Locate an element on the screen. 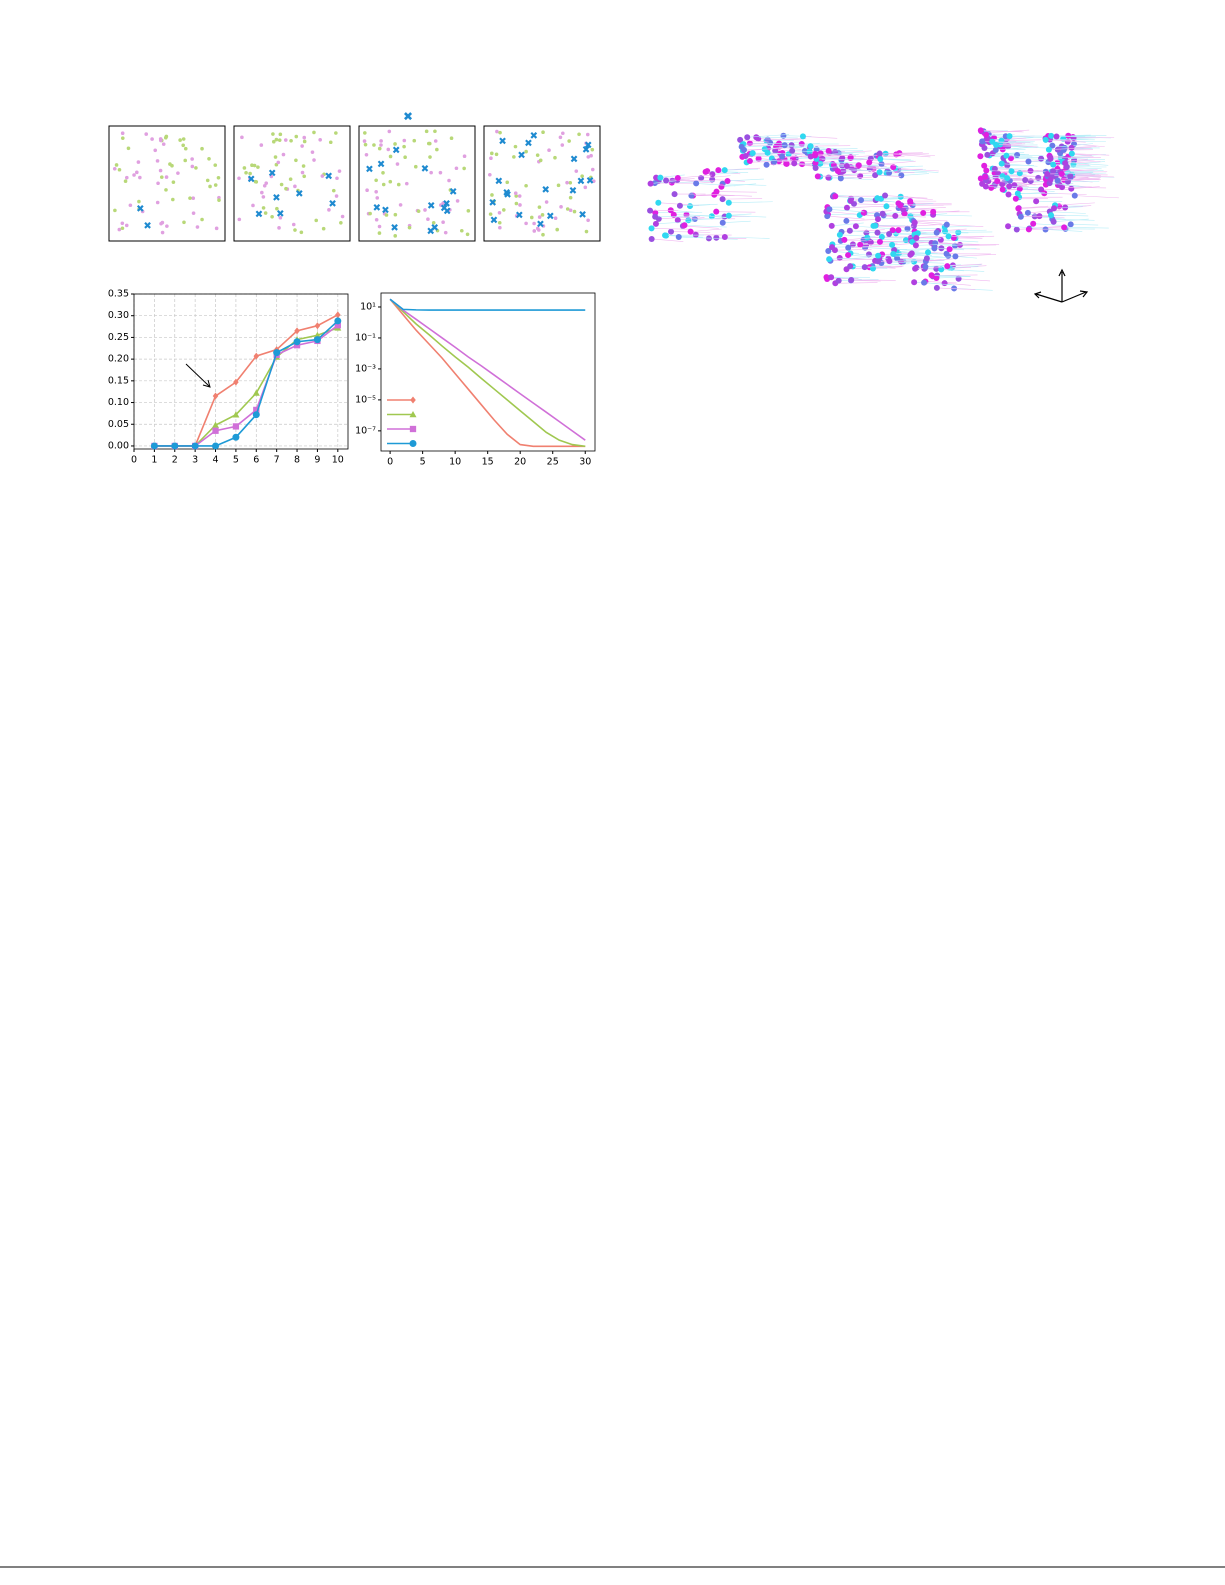 Image resolution: width=1225 pixels, height=1585 pixels. plot-frame is located at coordinates (488, 372).